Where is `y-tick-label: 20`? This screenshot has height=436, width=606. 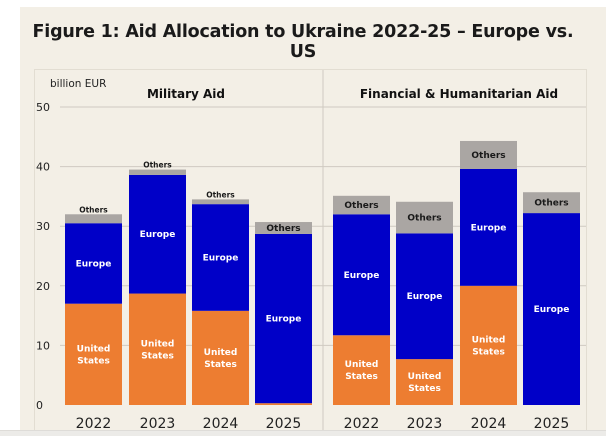
y-tick-label: 20 is located at coordinates (43, 286).